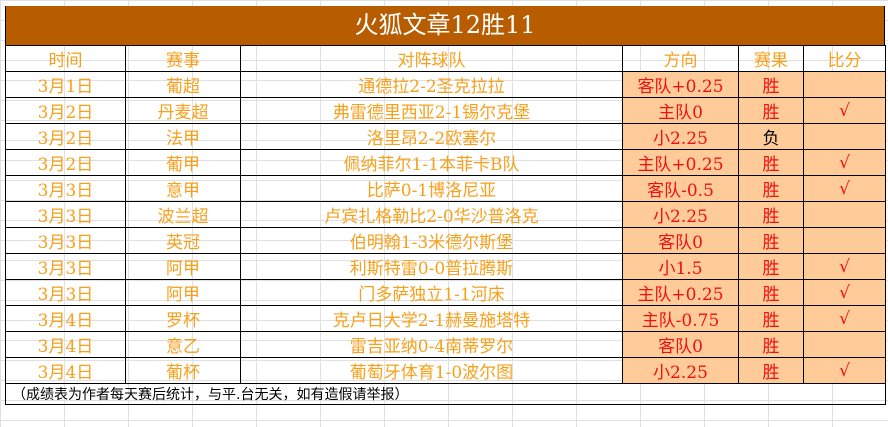 This screenshot has height=427, width=888. Describe the element at coordinates (431, 162) in the screenshot. I see `match-cell: 佩纳菲尔1-1本菲卡B队` at that location.